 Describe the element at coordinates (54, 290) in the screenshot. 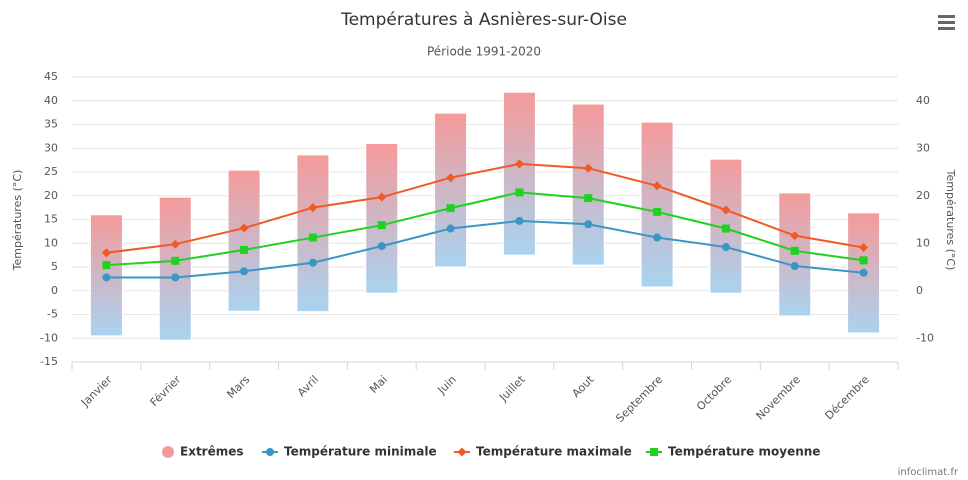

I see `y-tick-label: 0` at that location.